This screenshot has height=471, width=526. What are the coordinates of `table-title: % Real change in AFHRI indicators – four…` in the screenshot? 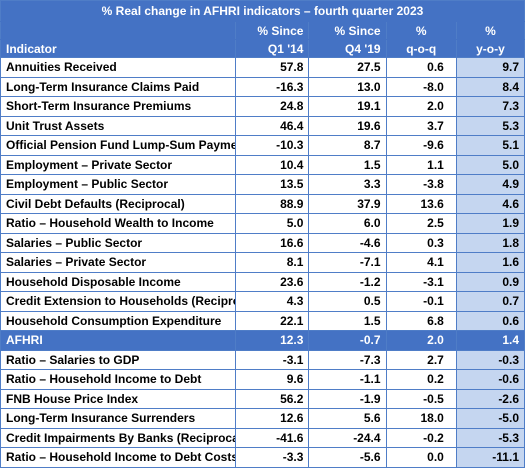 It's located at (262, 11).